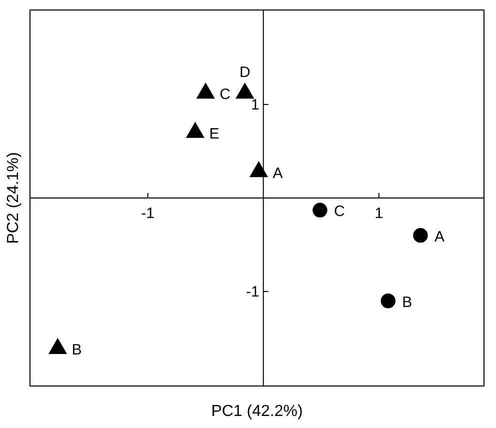 The width and height of the screenshot is (496, 428). Describe the element at coordinates (214, 134) in the screenshot. I see `annotation: E` at that location.